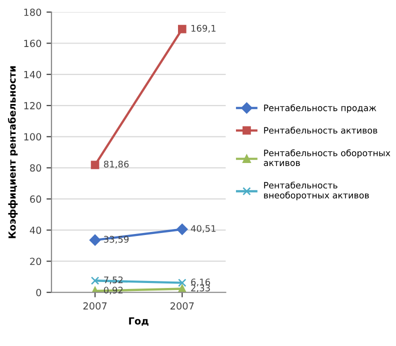  What do you see at coordinates (33, 106) in the screenshot?
I see `y-tick-label: 120` at bounding box center [33, 106].